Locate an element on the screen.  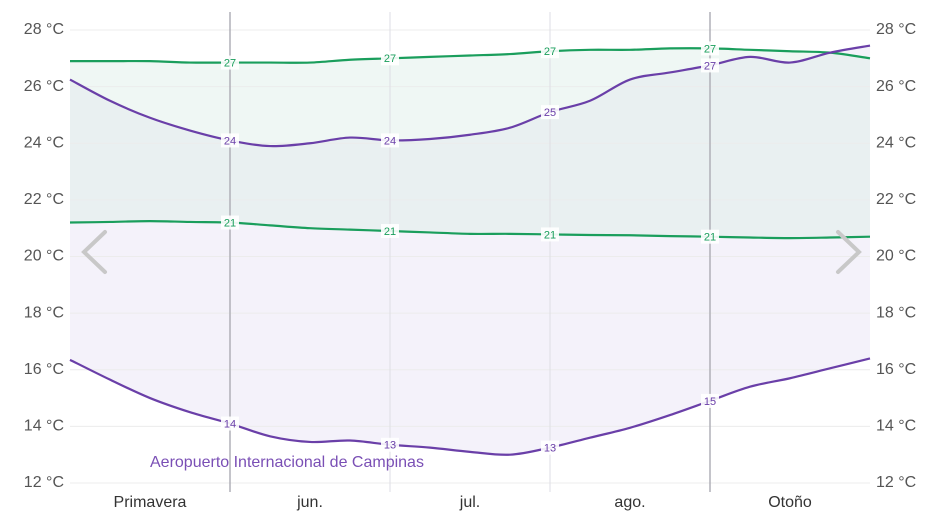
x-tick-label: jul. is located at coordinates (469, 502).